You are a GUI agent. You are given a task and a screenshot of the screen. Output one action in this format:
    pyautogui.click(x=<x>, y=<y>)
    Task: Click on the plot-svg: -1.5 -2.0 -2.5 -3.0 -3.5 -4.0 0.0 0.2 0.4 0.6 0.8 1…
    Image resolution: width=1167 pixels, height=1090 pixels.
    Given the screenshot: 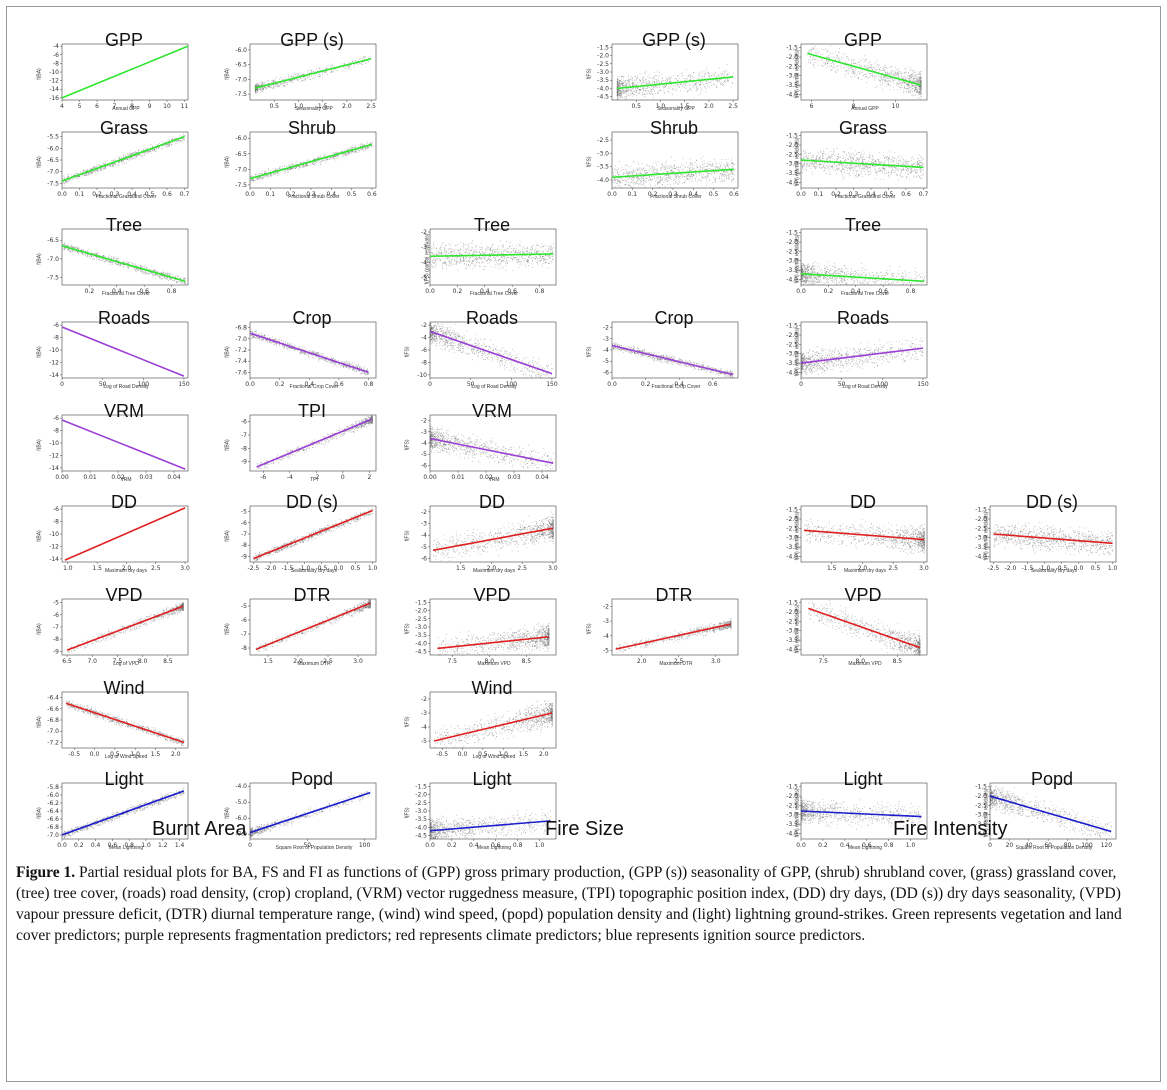 What is the action you would take?
    pyautogui.click(x=857, y=815)
    